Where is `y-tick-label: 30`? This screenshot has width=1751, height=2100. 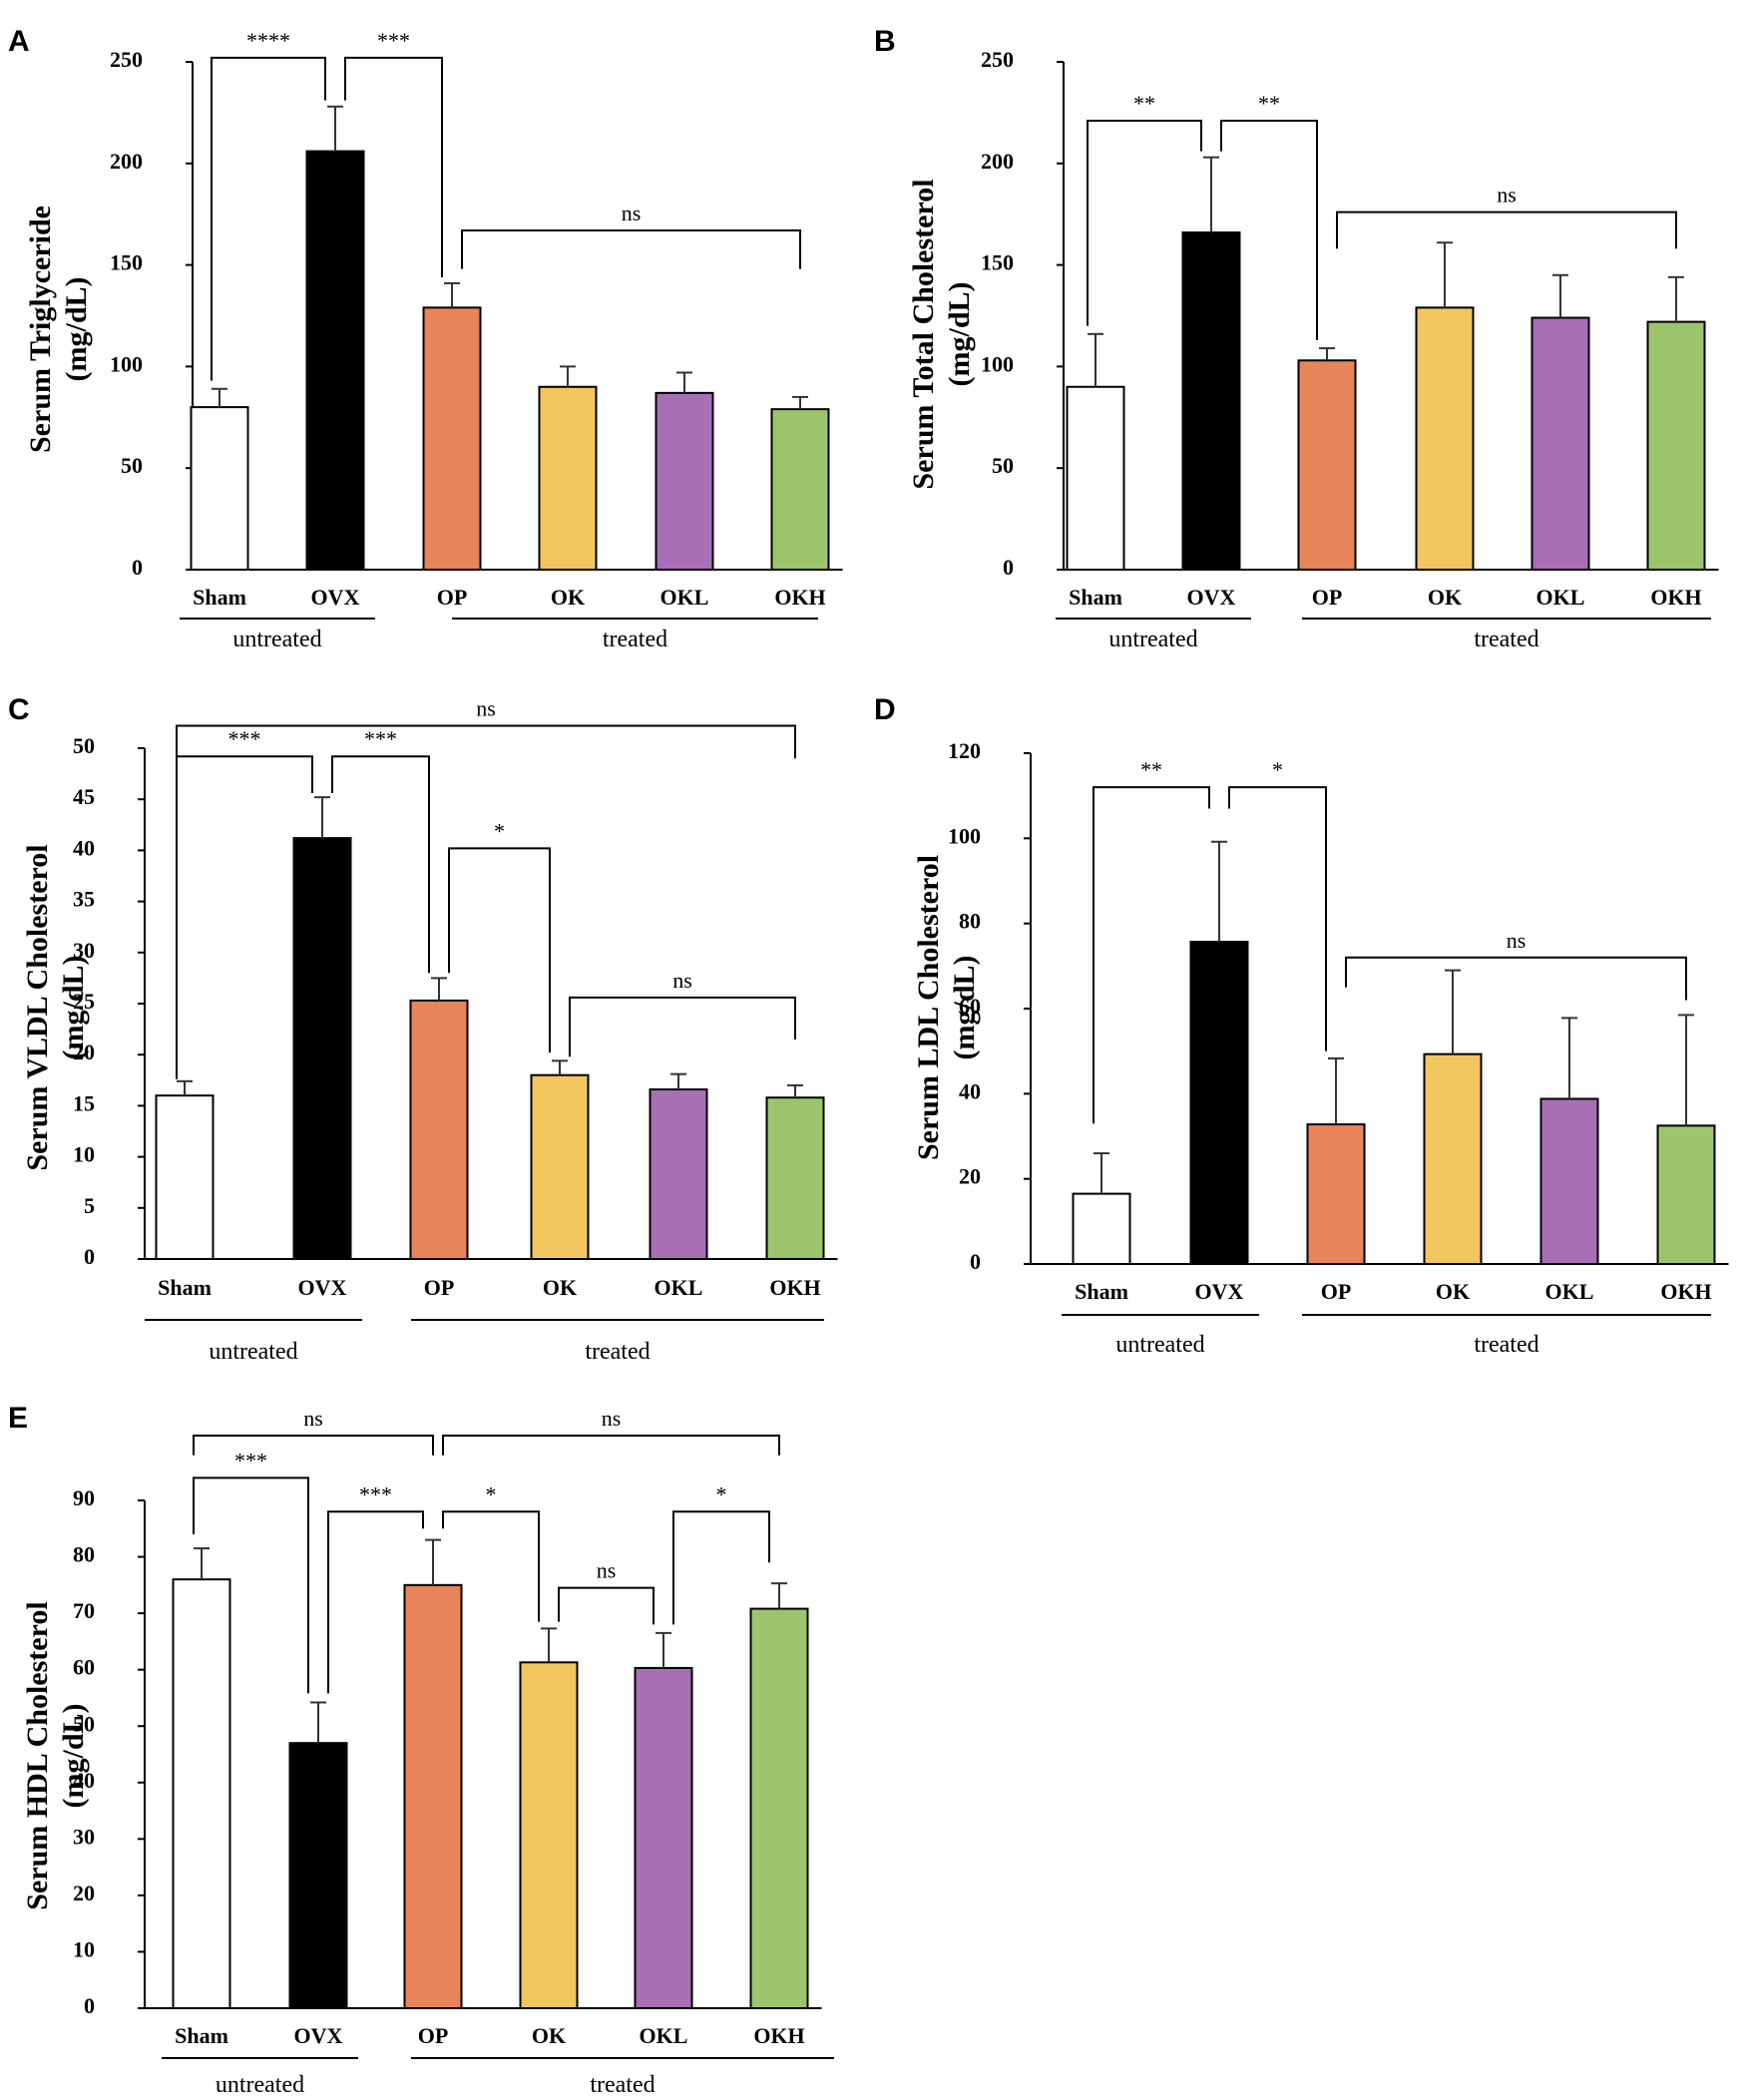 y-tick-label: 30 is located at coordinates (84, 1836).